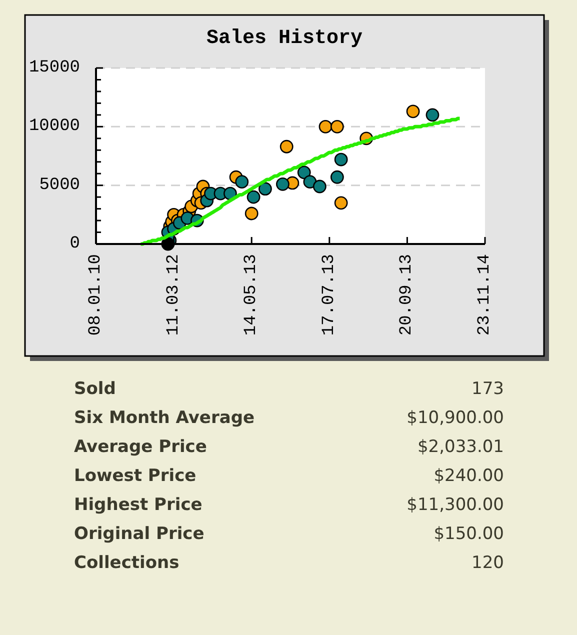 Image resolution: width=577 pixels, height=635 pixels. I want to click on text: $2,033.01, so click(460, 446).